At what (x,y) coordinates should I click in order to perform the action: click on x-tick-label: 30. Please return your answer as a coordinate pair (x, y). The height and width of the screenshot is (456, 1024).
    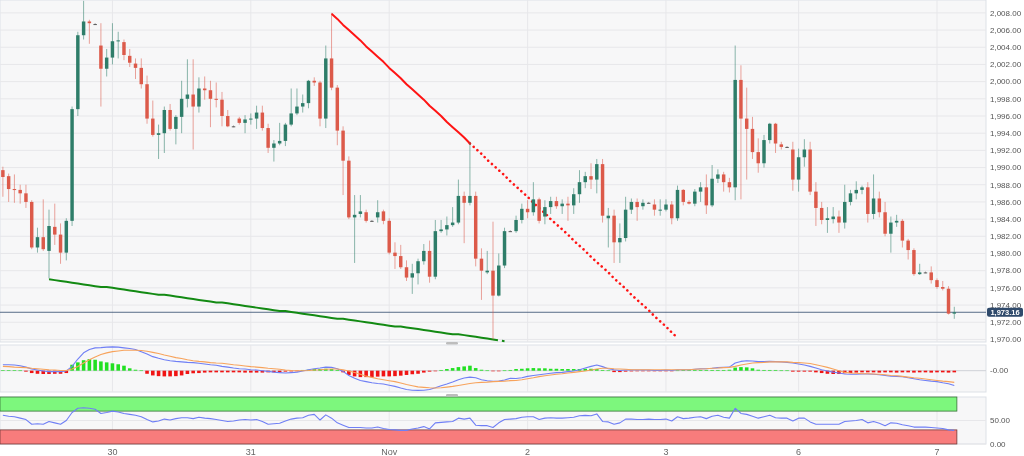
    Looking at the image, I should click on (112, 451).